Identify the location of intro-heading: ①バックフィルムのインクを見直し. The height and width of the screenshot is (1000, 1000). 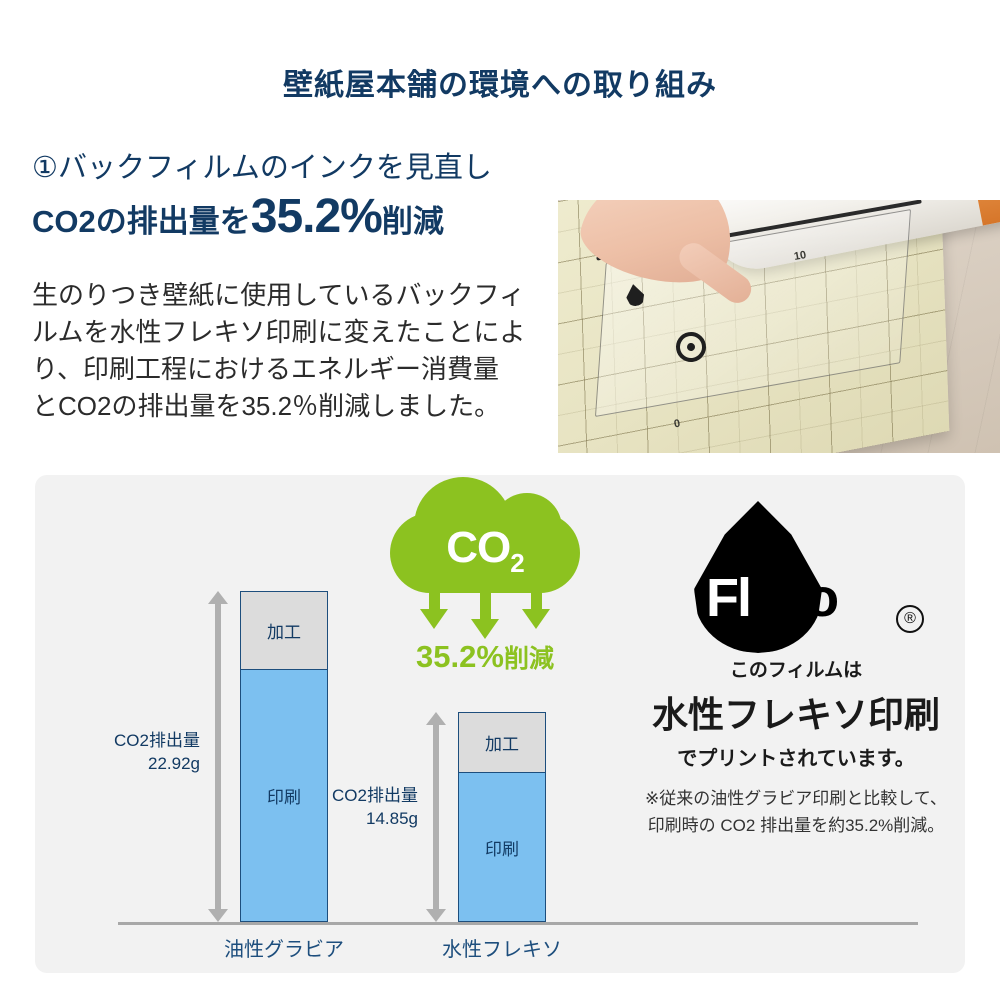
(262, 168).